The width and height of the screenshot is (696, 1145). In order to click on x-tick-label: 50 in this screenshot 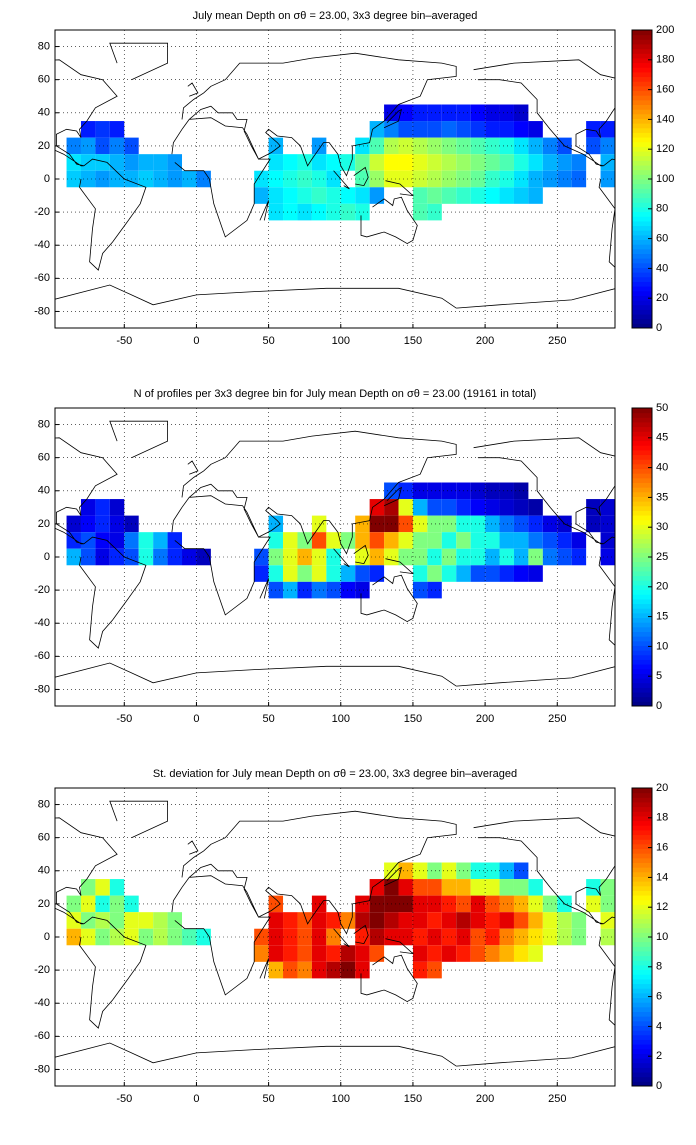, I will do `click(268, 1099)`.